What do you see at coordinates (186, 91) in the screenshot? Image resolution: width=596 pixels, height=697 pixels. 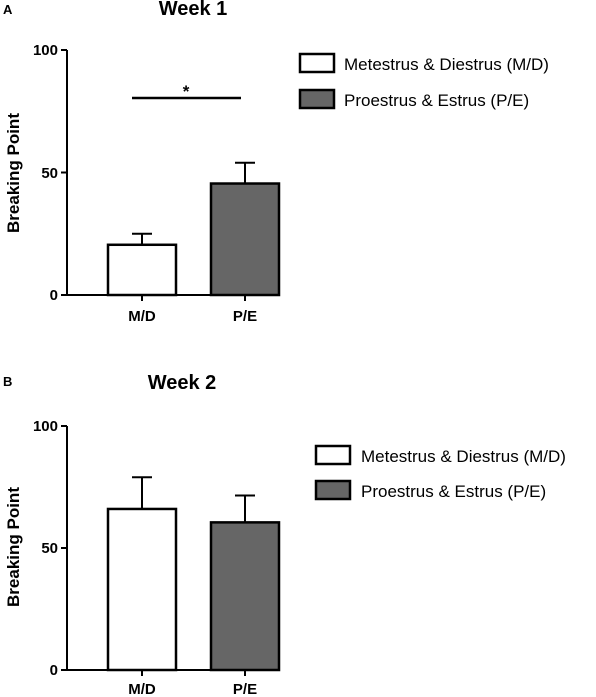 I see `panel-a-significance-star: *` at bounding box center [186, 91].